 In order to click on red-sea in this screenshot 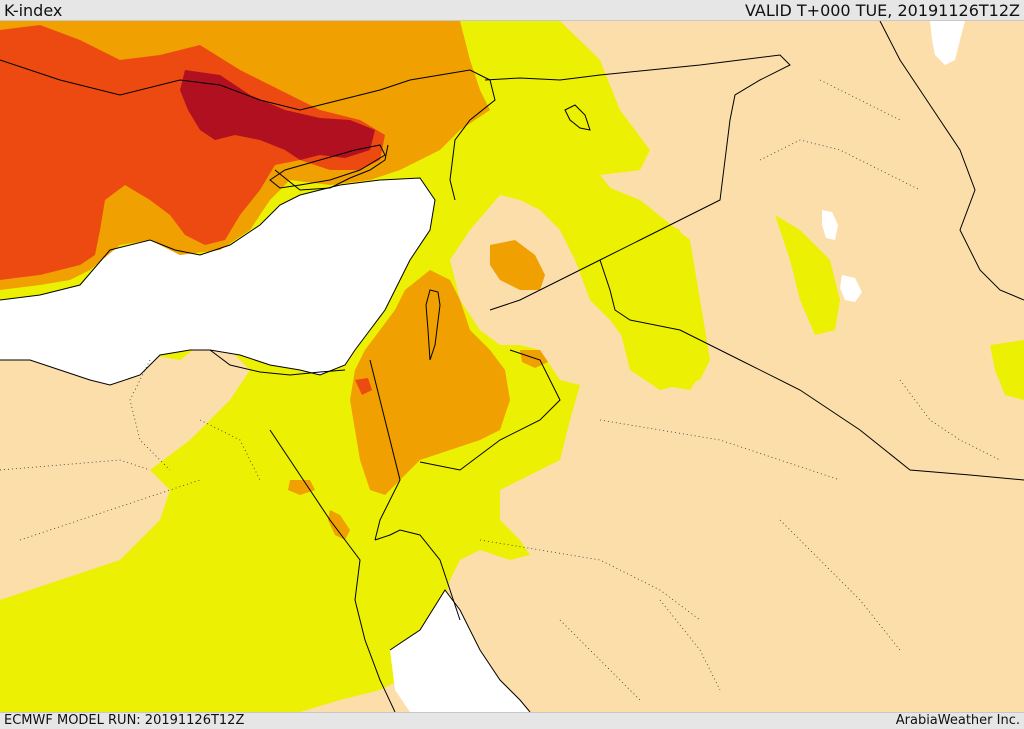, I will do `click(460, 651)`.